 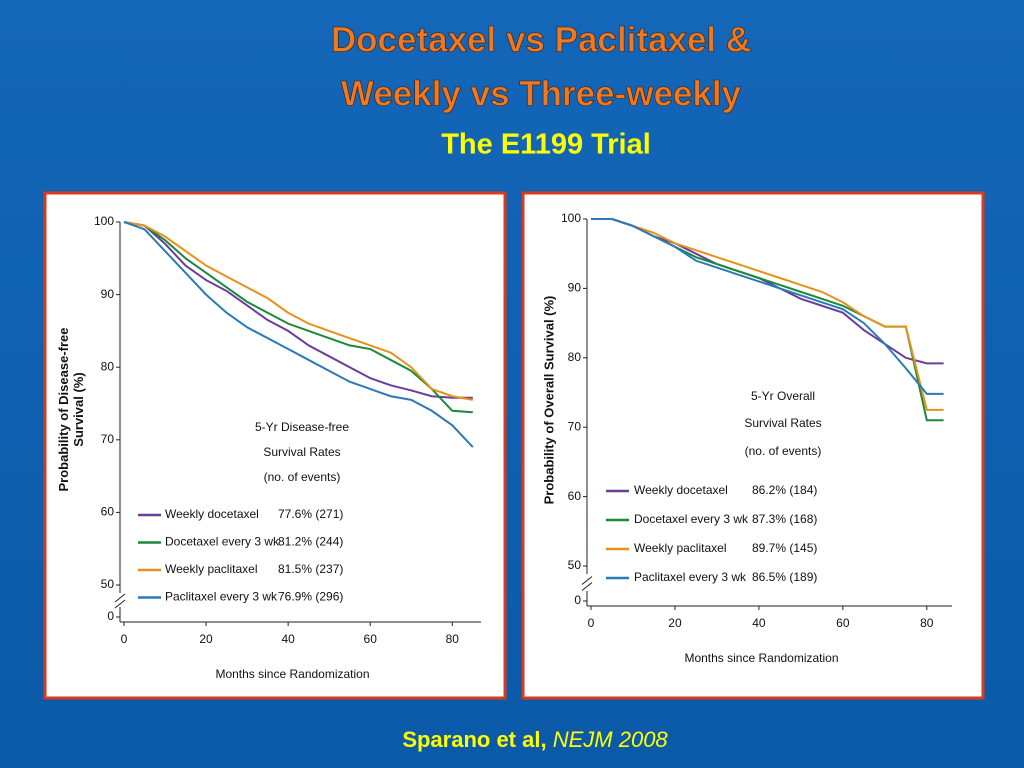 What do you see at coordinates (783, 396) in the screenshot?
I see `legend-title: 5-Yr Overall` at bounding box center [783, 396].